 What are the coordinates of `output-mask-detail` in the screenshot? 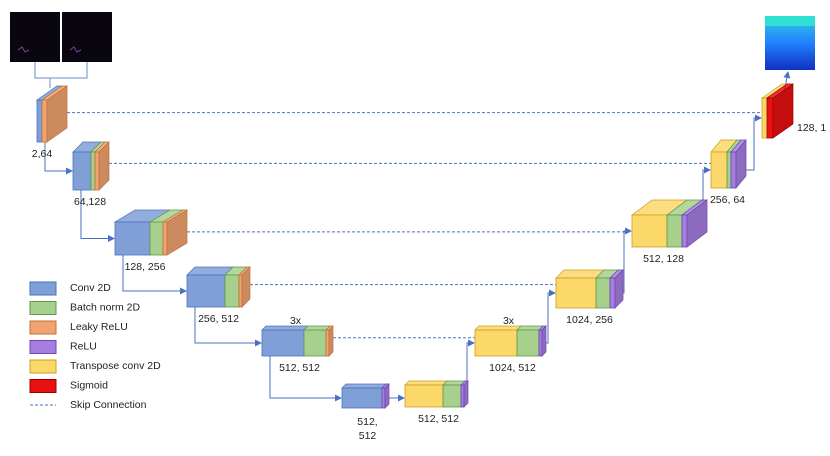 It's located at (790, 21).